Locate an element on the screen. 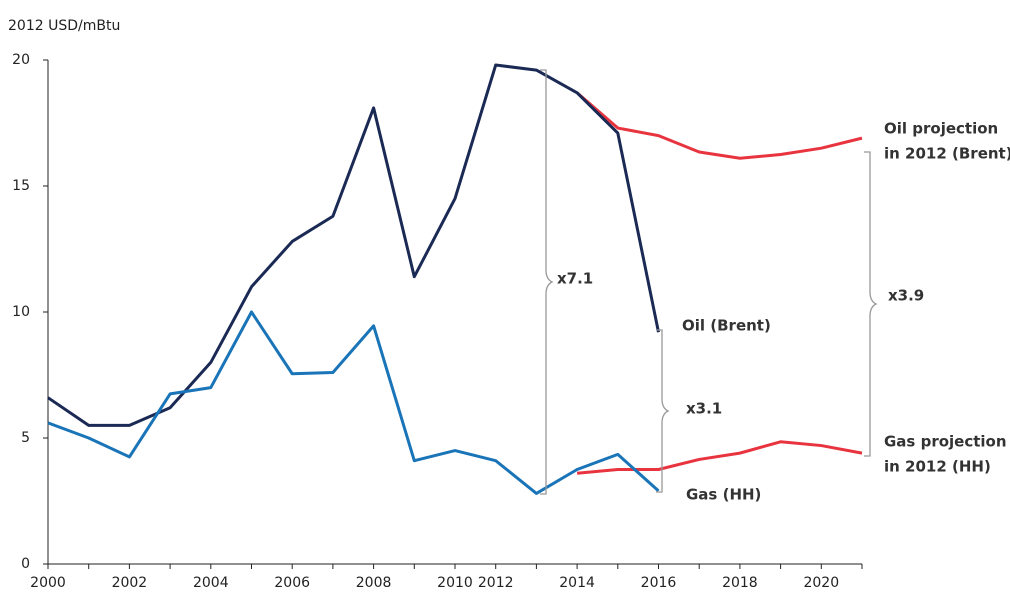 The image size is (1010, 596). x-tick-label: 2006 is located at coordinates (292, 583).